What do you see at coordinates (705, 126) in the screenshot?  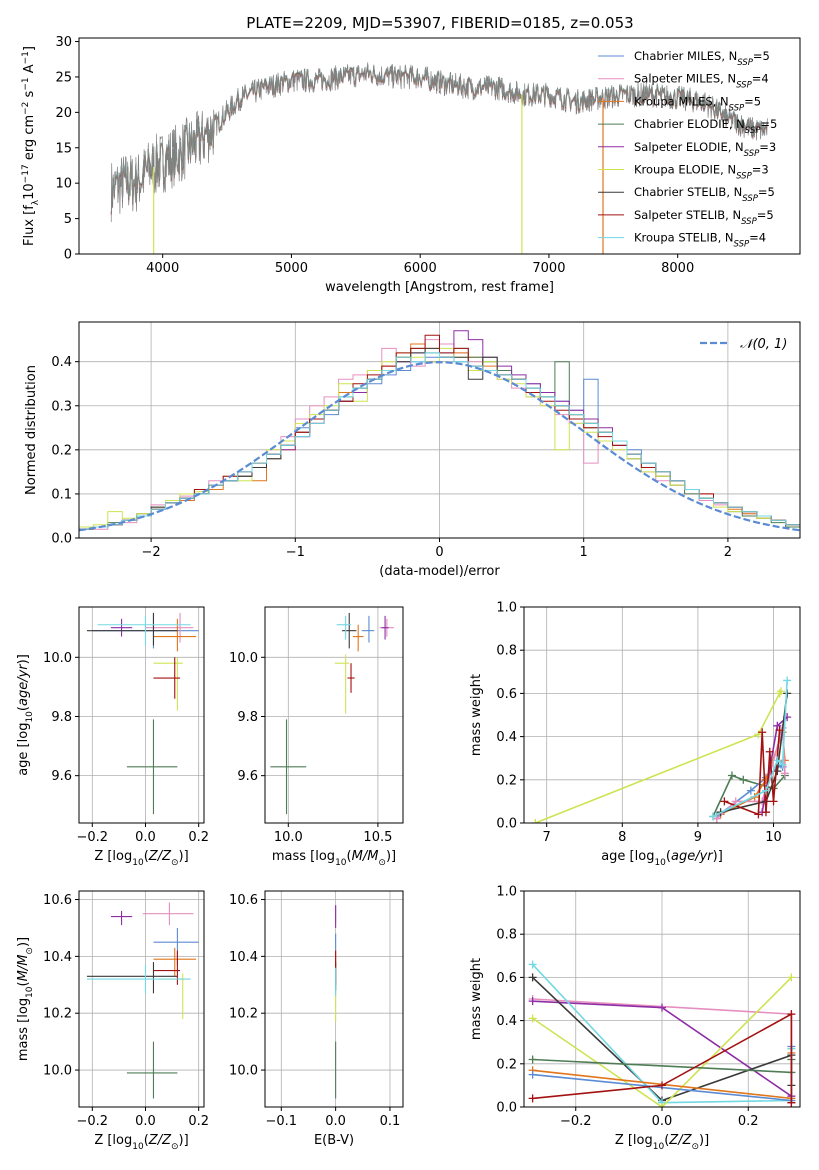 I see `legend-entry: Chabrier ELODIE, NSSP=5` at bounding box center [705, 126].